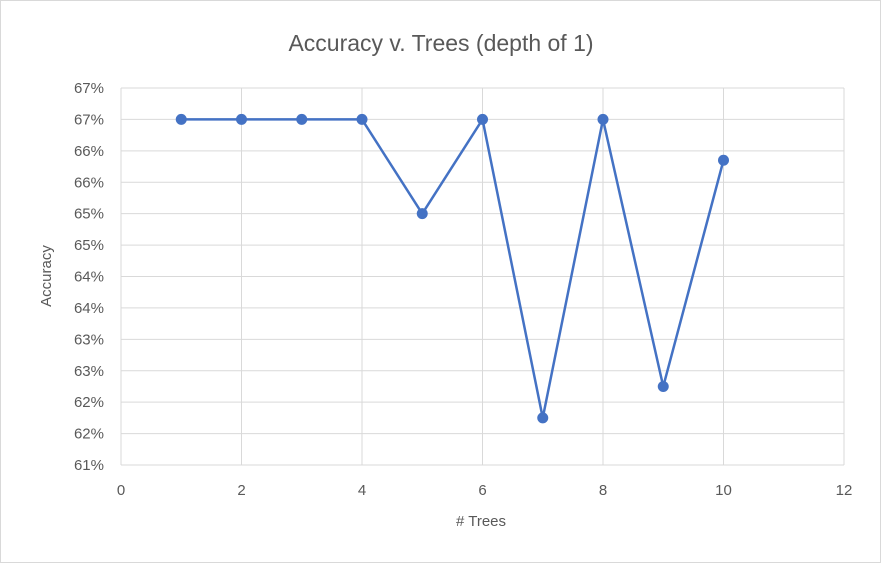 The image size is (881, 563). I want to click on x-tick-label: 2, so click(241, 490).